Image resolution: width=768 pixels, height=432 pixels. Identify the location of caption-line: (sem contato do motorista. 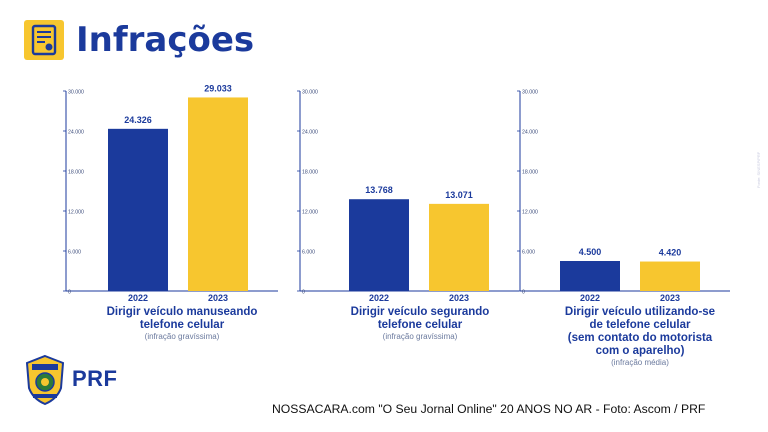
(640, 338).